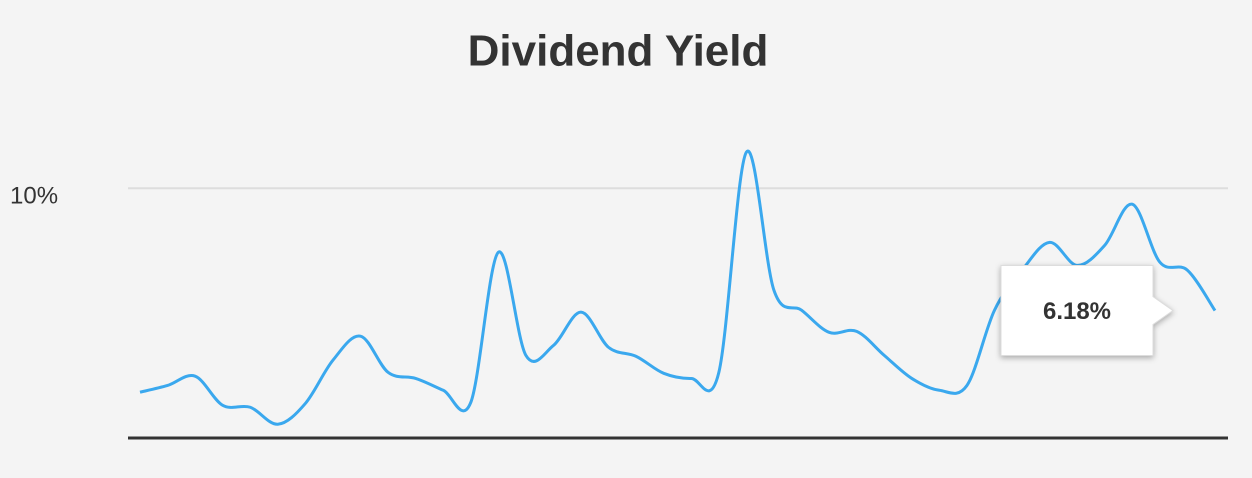 The height and width of the screenshot is (478, 1252). Describe the element at coordinates (1077, 311) in the screenshot. I see `tooltip-label: 6.18%` at that location.